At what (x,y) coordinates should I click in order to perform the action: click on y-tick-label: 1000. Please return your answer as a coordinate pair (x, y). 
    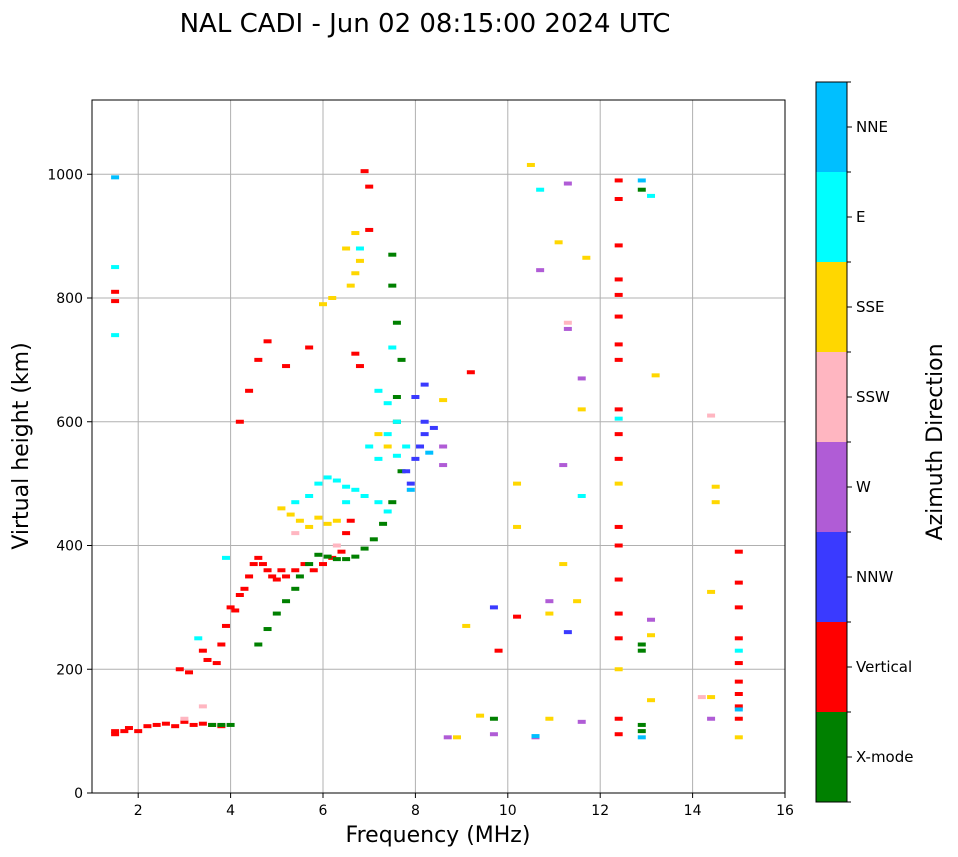
    Looking at the image, I should click on (65, 175).